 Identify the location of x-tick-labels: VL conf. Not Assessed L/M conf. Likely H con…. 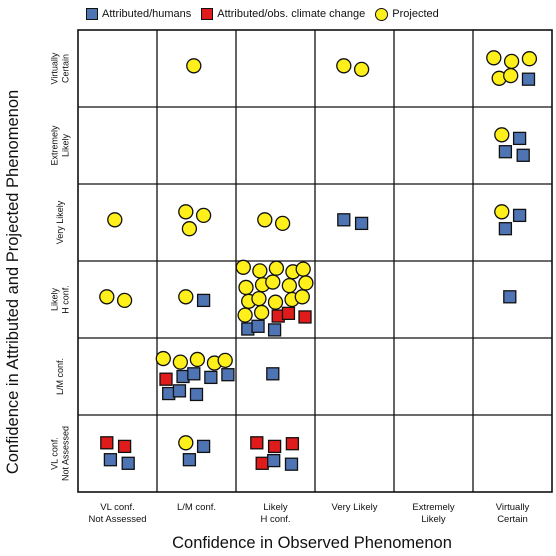
(308, 513).